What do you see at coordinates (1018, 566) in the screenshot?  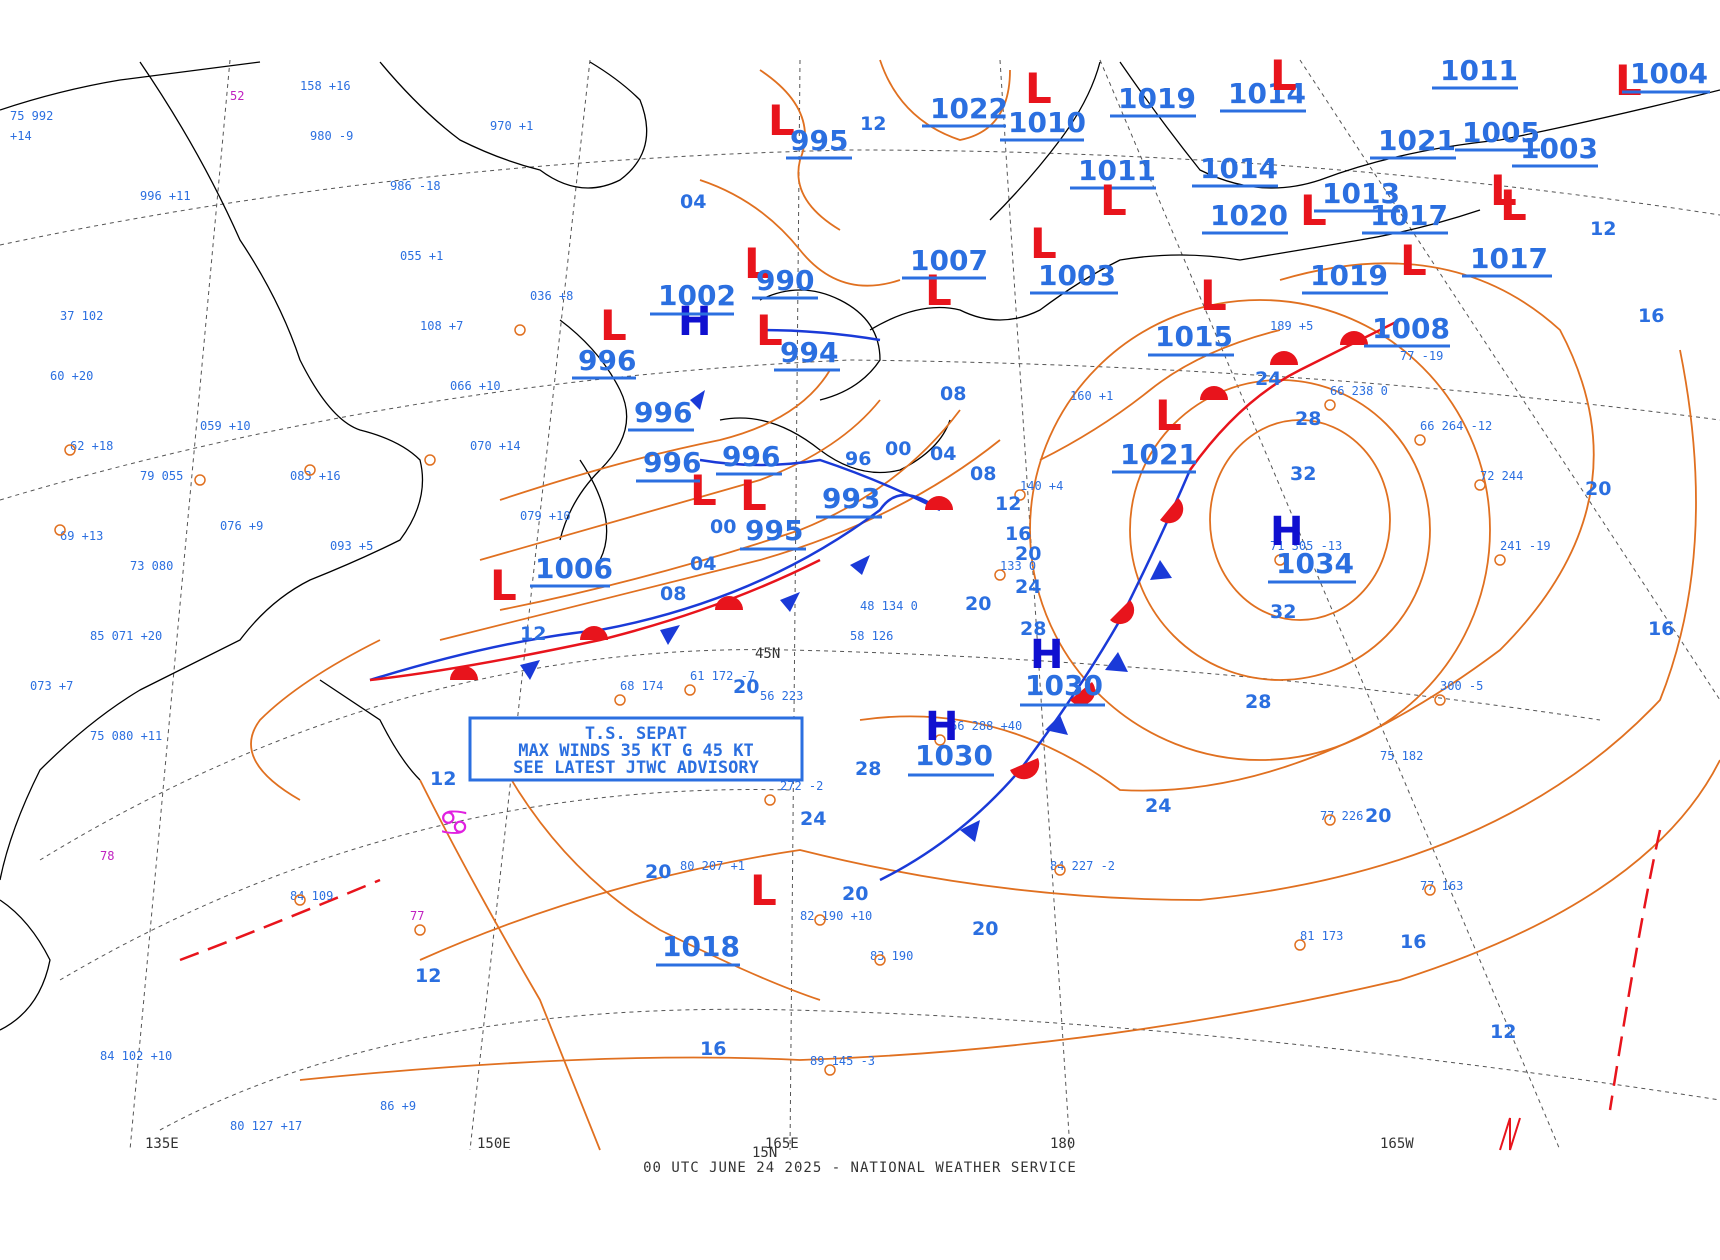 I see `svg-text: 133 0` at bounding box center [1018, 566].